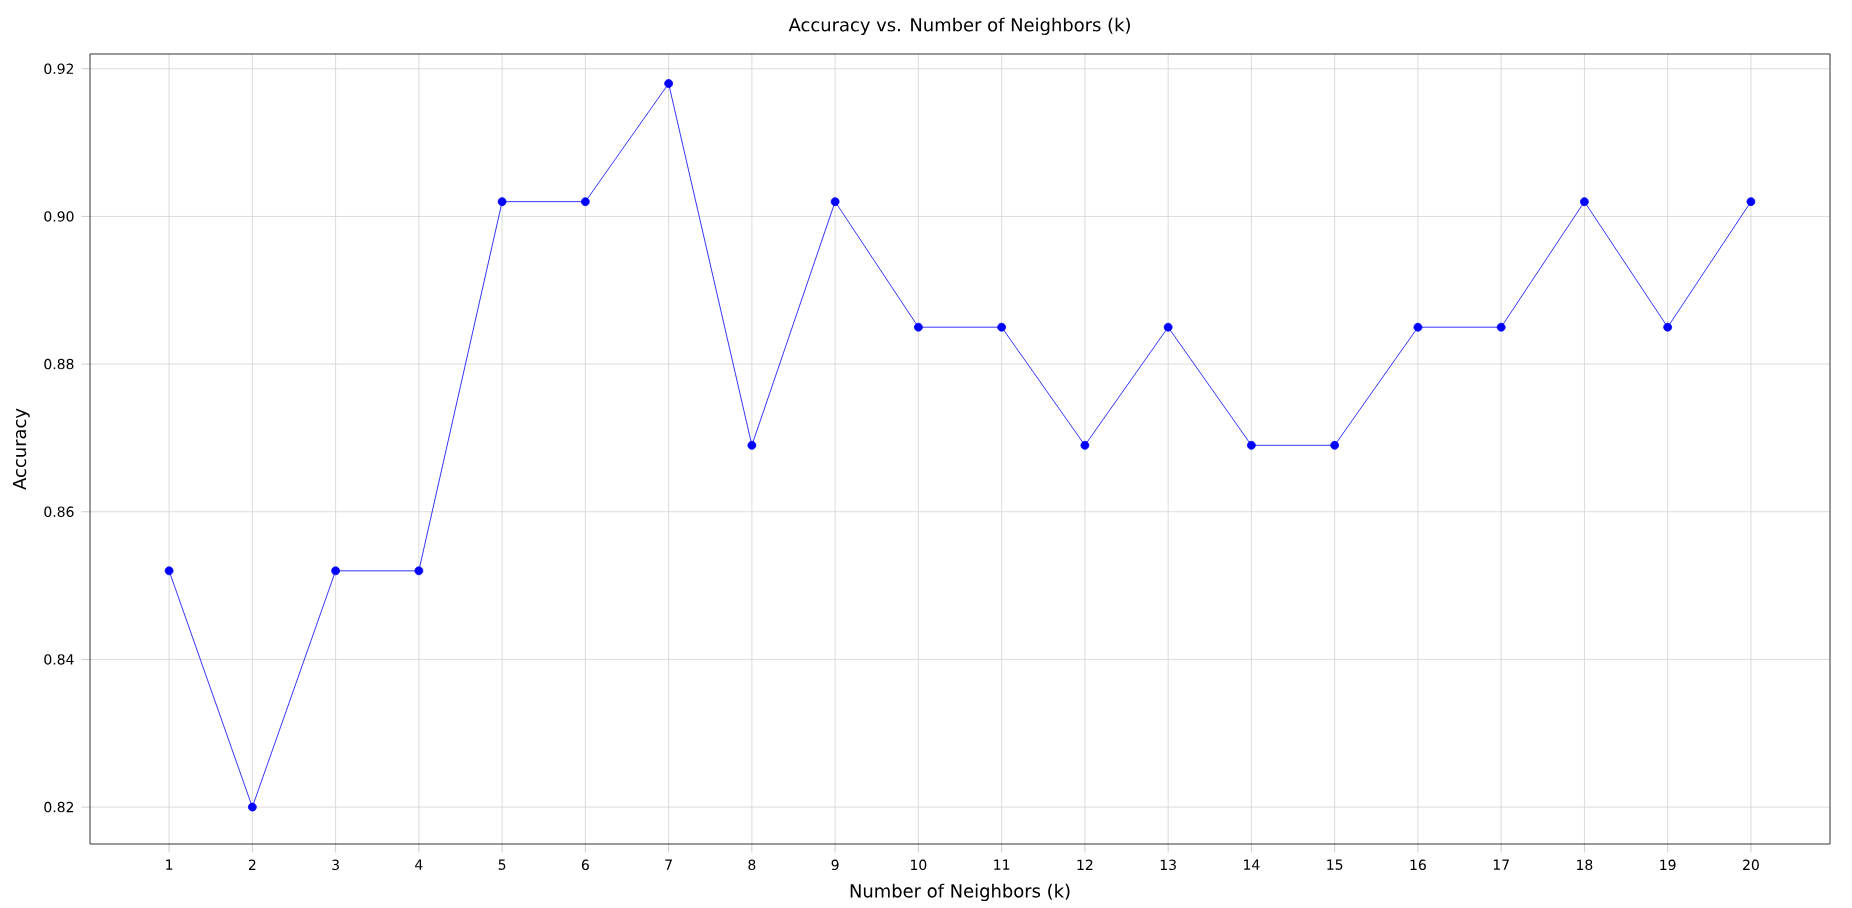  What do you see at coordinates (960, 892) in the screenshot?
I see `x-axis-title: Number of Neighbors (k)` at bounding box center [960, 892].